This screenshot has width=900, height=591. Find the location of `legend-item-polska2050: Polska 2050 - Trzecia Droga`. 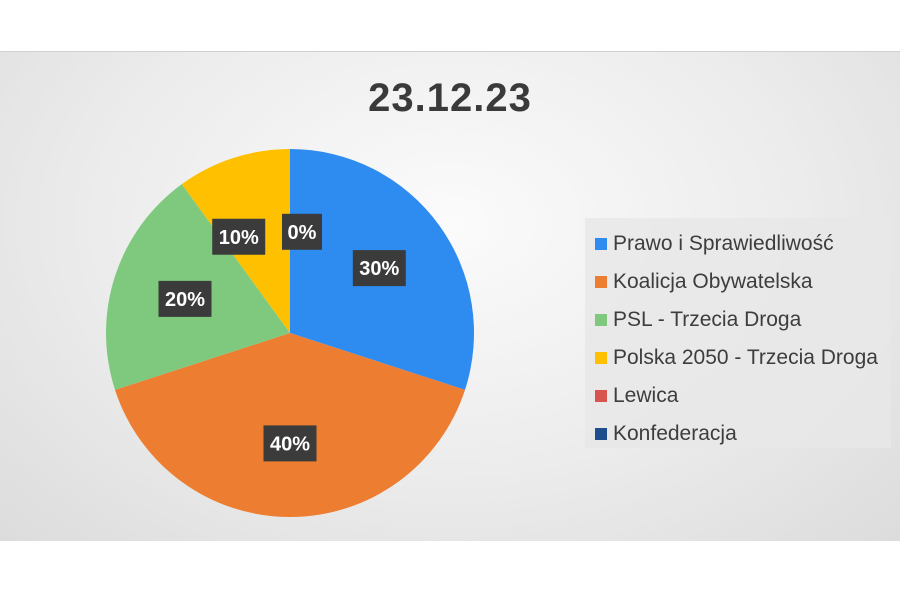

legend-item-polska2050: Polska 2050 - Trzecia Droga is located at coordinates (743, 358).